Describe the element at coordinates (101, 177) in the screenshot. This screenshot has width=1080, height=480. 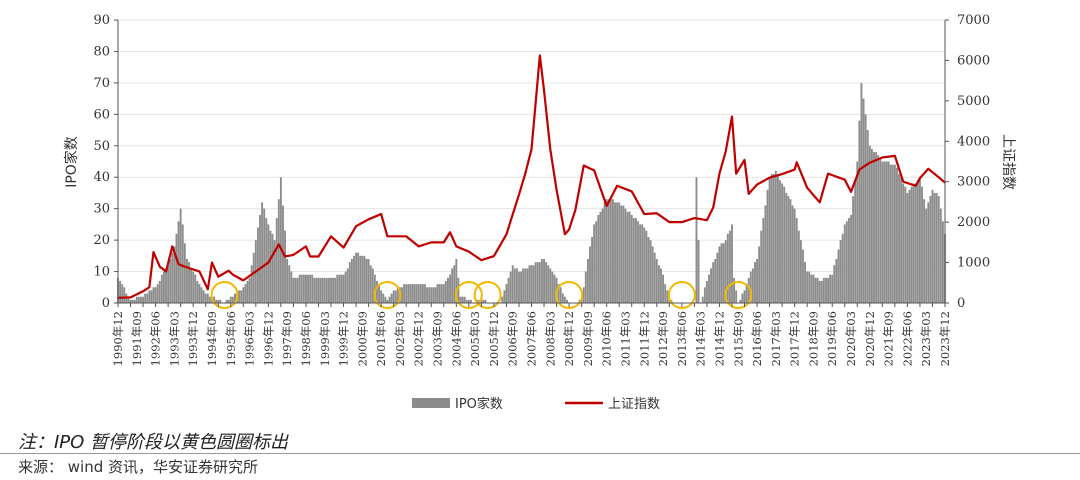
I see `left-tick-label: 40` at that location.